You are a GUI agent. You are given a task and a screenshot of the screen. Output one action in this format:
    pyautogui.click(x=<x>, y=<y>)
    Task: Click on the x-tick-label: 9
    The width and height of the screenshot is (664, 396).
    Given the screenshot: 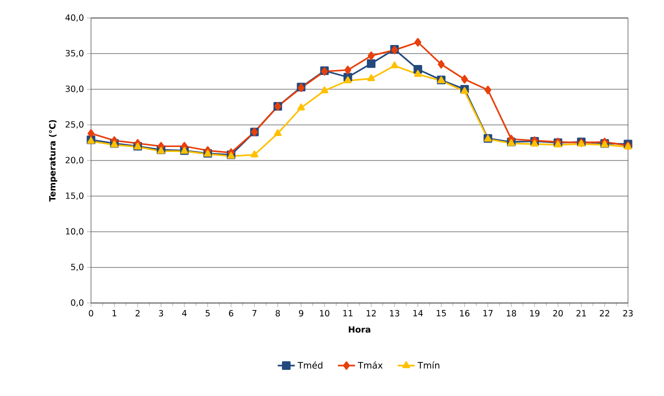 What is the action you would take?
    pyautogui.click(x=301, y=313)
    